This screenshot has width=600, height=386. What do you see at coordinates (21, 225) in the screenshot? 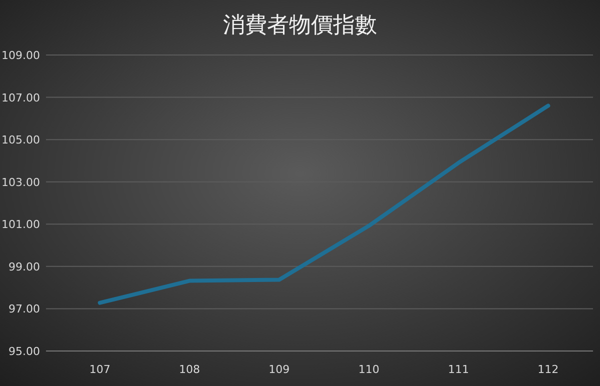
I see `y-tick-label: 101.00` at bounding box center [21, 225].